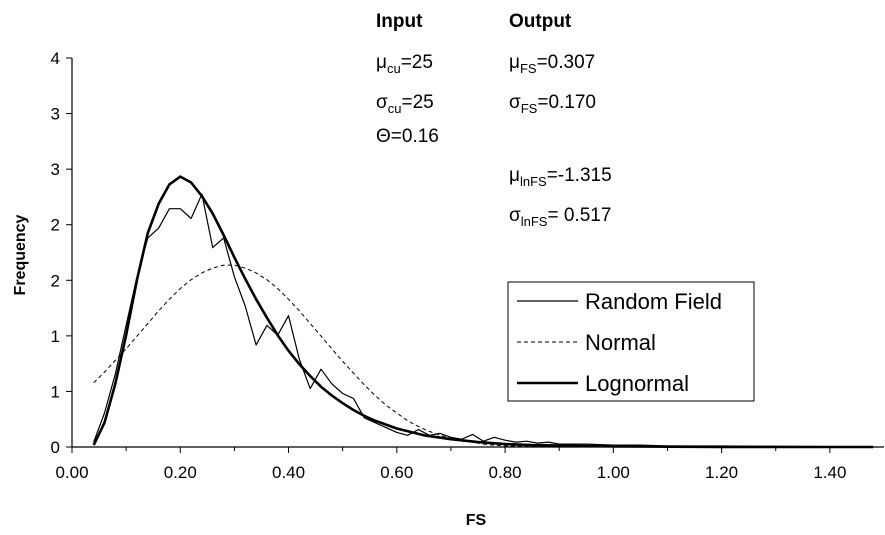  I want to click on output-stat: σFS=0.170, so click(552, 104).